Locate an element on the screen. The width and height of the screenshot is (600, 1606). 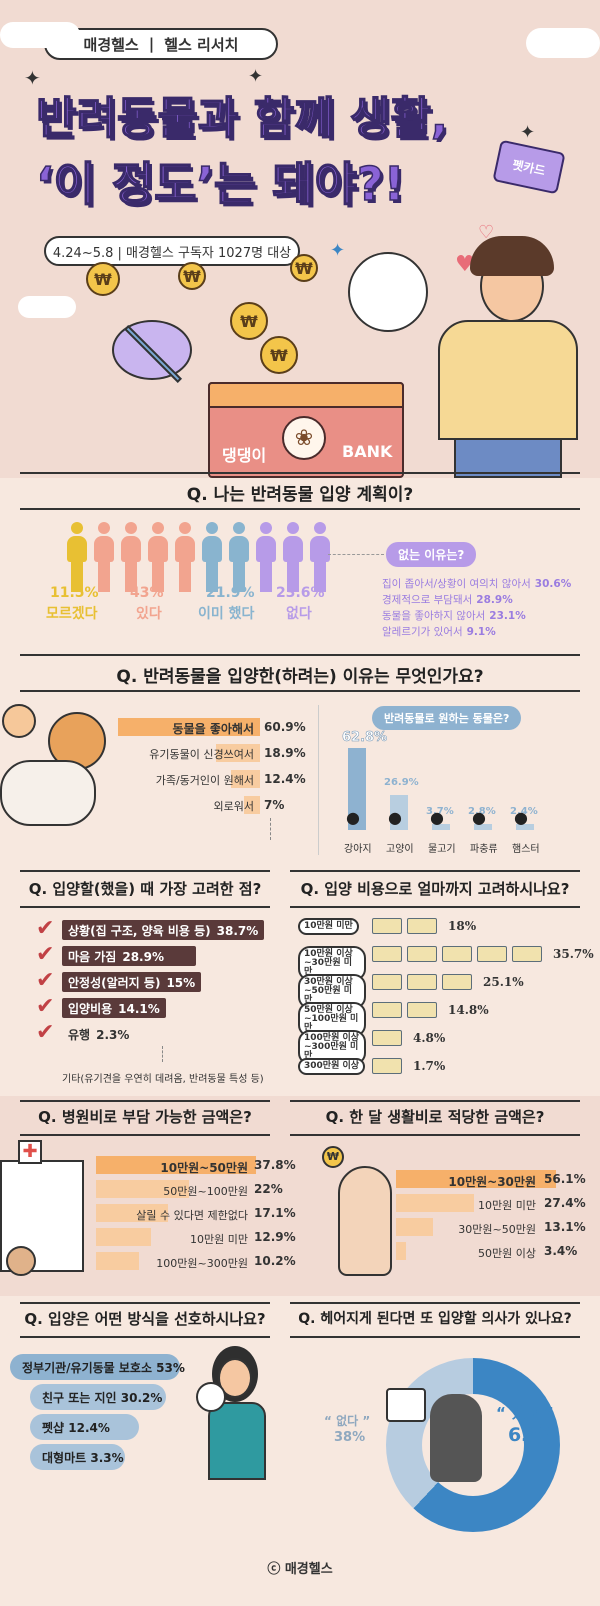
title-line-2: ‘이 정도’는 돼야?! is located at coordinates (220, 184).